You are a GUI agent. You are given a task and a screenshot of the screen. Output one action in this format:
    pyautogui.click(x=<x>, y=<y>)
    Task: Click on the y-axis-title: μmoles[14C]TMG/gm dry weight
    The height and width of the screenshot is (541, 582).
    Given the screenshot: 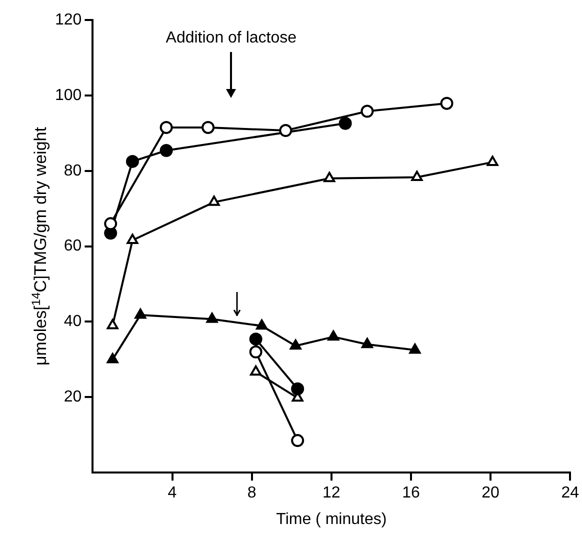 What is the action you would take?
    pyautogui.click(x=39, y=246)
    